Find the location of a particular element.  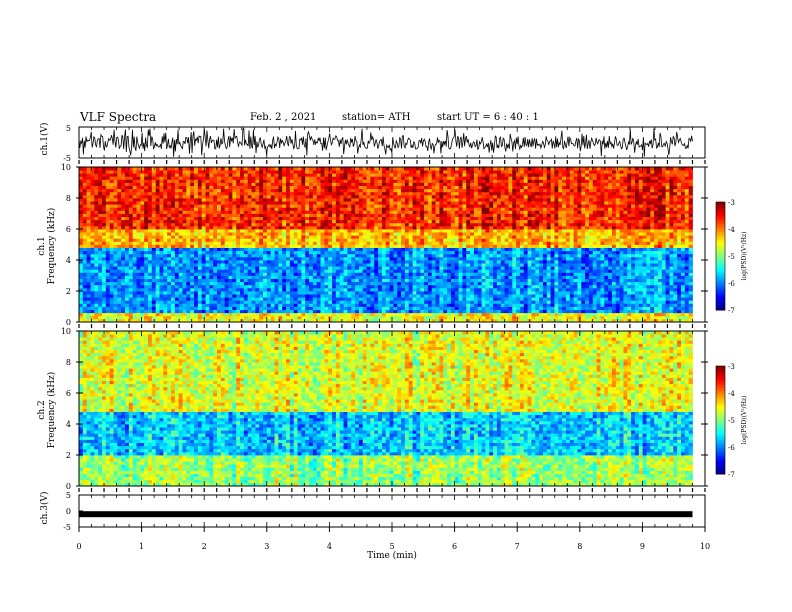

station-label: station= ATH is located at coordinates (376, 117).